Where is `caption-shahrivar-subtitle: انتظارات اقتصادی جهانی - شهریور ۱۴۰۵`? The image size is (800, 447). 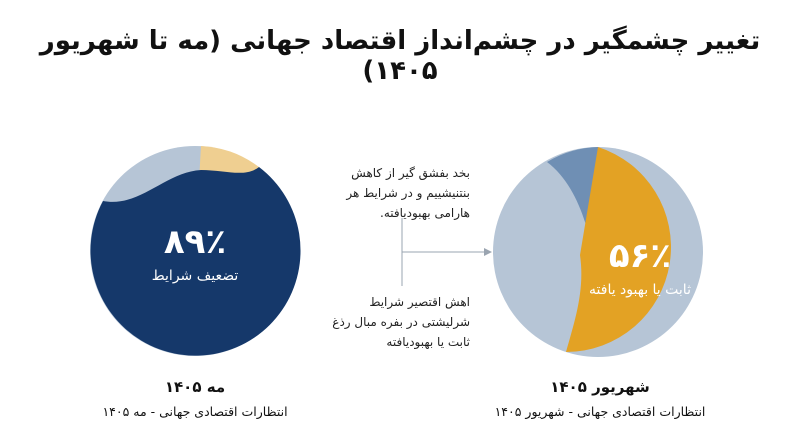
caption-shahrivar-subtitle: انتظارات اقتصادی جهانی - شهریور ۱۴۰۵ is located at coordinates (600, 411).